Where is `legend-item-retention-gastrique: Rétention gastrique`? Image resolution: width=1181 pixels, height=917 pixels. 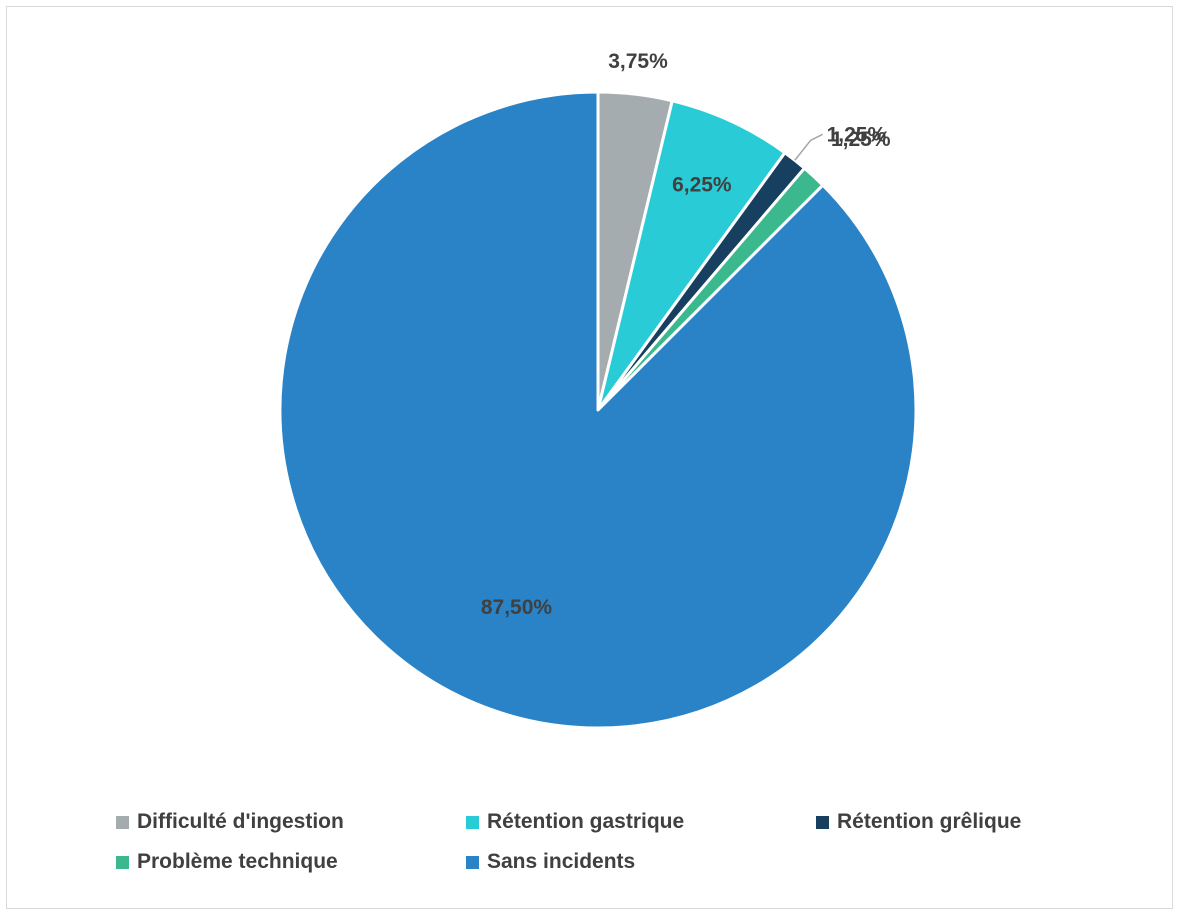 legend-item-retention-gastrique: Rétention gastrique is located at coordinates (641, 822).